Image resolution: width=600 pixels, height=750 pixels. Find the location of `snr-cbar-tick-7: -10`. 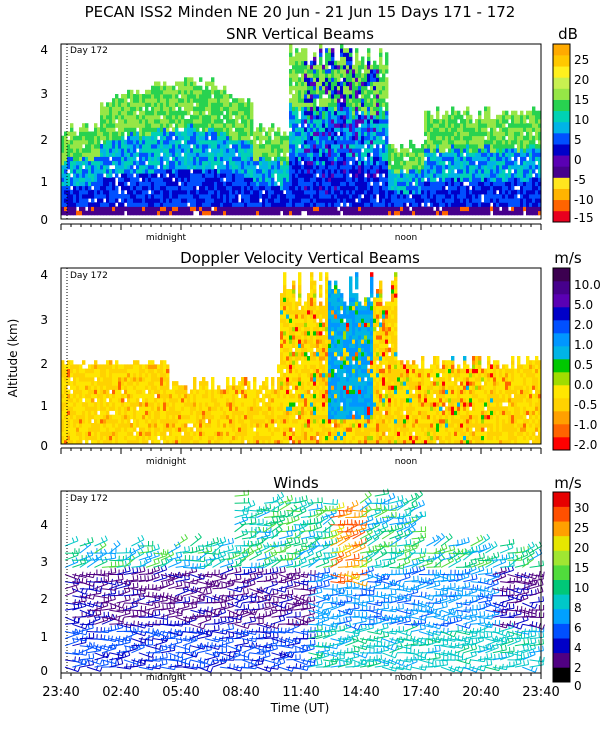

snr-cbar-tick-7: -10 is located at coordinates (584, 200).